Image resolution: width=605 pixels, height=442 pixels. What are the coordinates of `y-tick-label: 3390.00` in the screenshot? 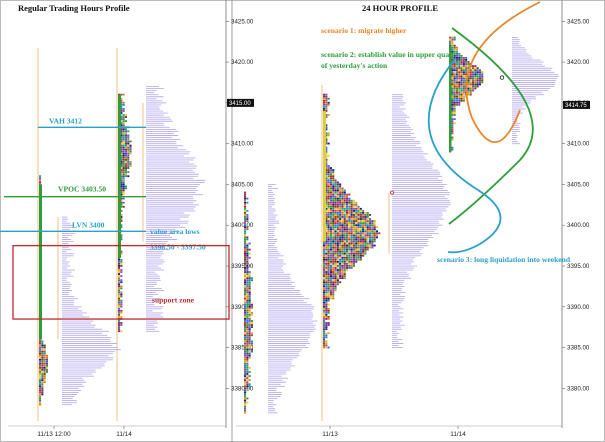 It's located at (578, 307).